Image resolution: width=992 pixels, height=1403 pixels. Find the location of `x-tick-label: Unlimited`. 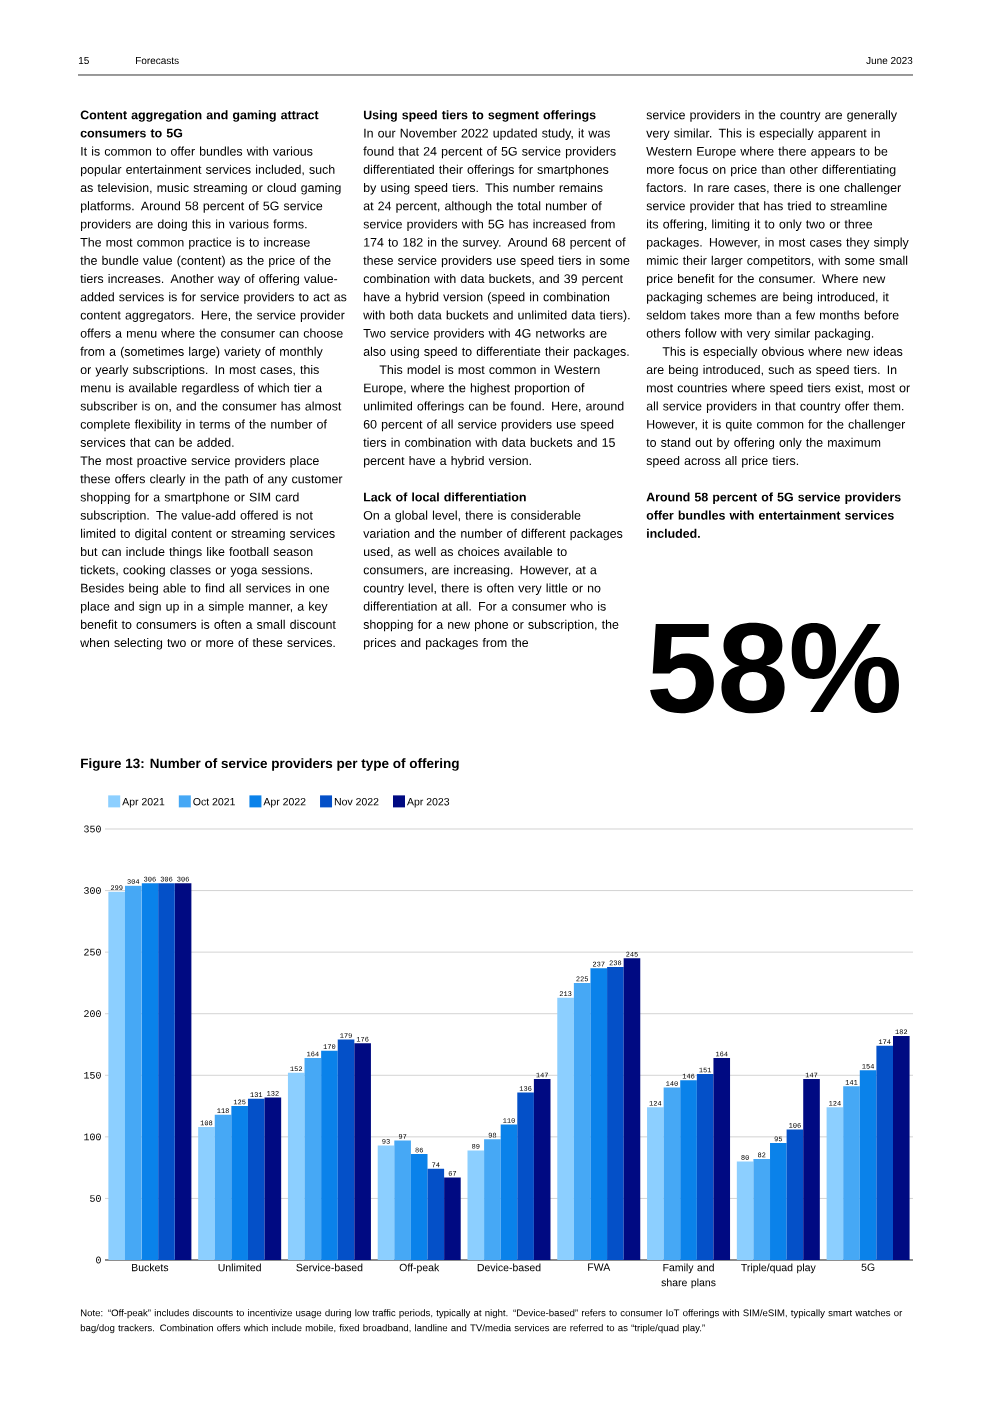

x-tick-label: Unlimited is located at coordinates (239, 1267).